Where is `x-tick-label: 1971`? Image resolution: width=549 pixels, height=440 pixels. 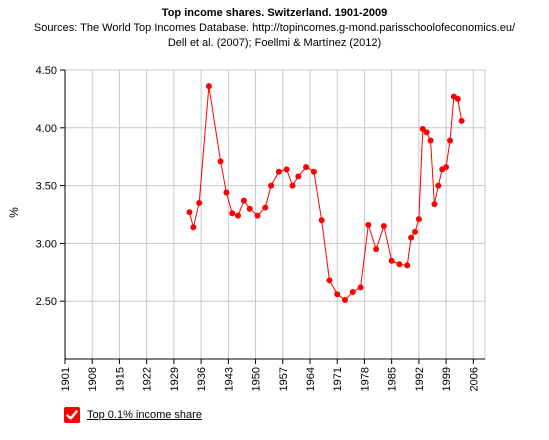 x-tick-label: 1971 is located at coordinates (338, 379).